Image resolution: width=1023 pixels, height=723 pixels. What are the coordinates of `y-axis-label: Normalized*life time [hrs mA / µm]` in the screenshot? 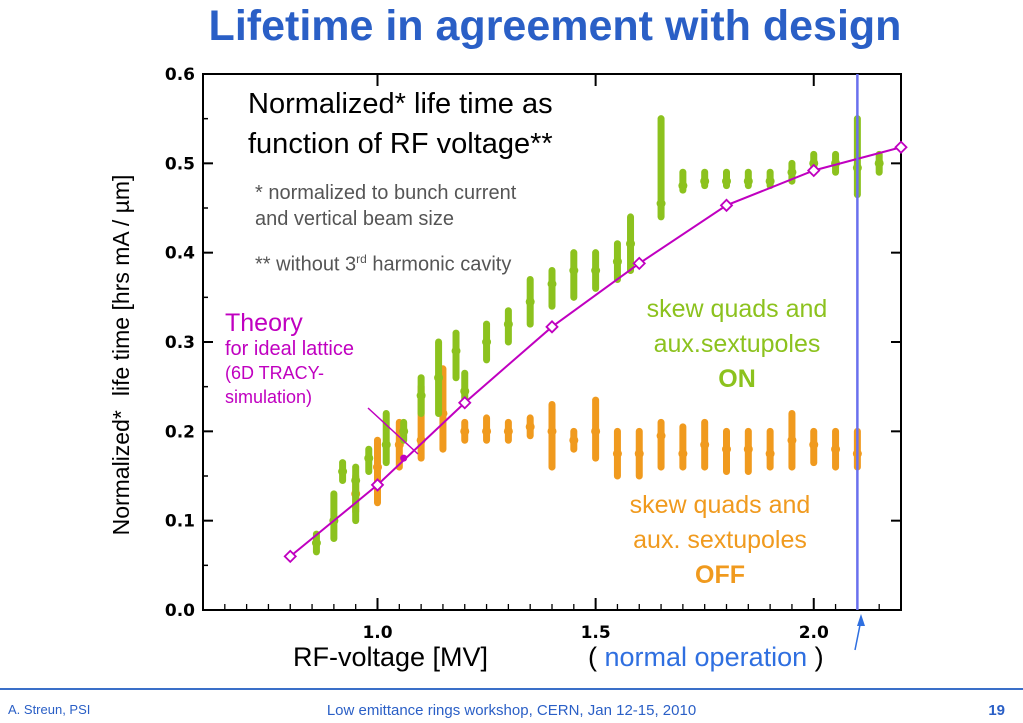 It's located at (121, 355).